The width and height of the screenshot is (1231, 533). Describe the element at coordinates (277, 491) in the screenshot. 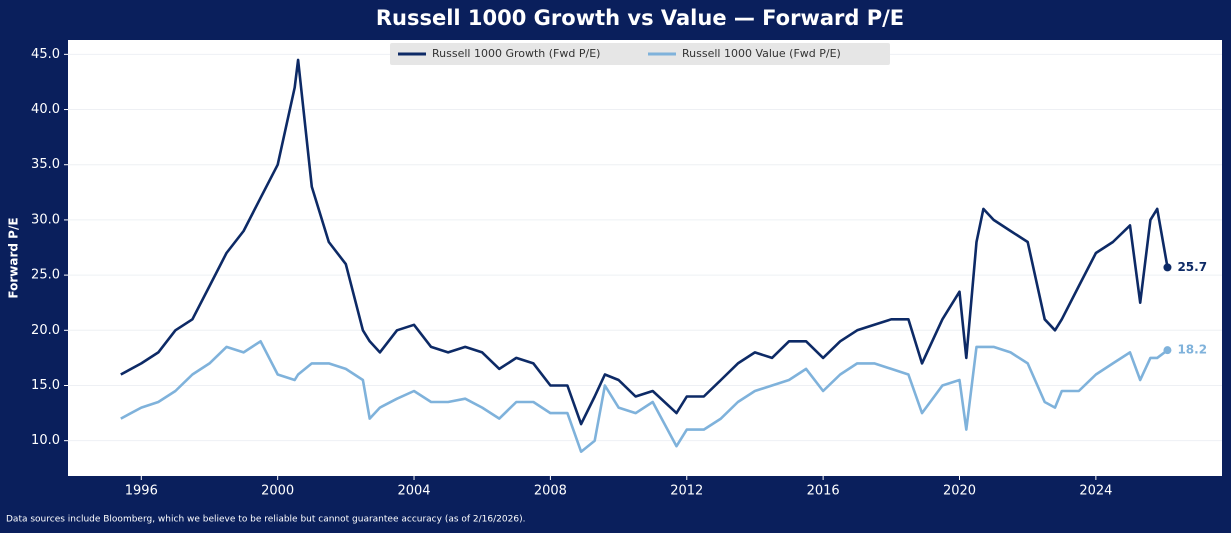

I see `x-tick-label: 2000` at that location.